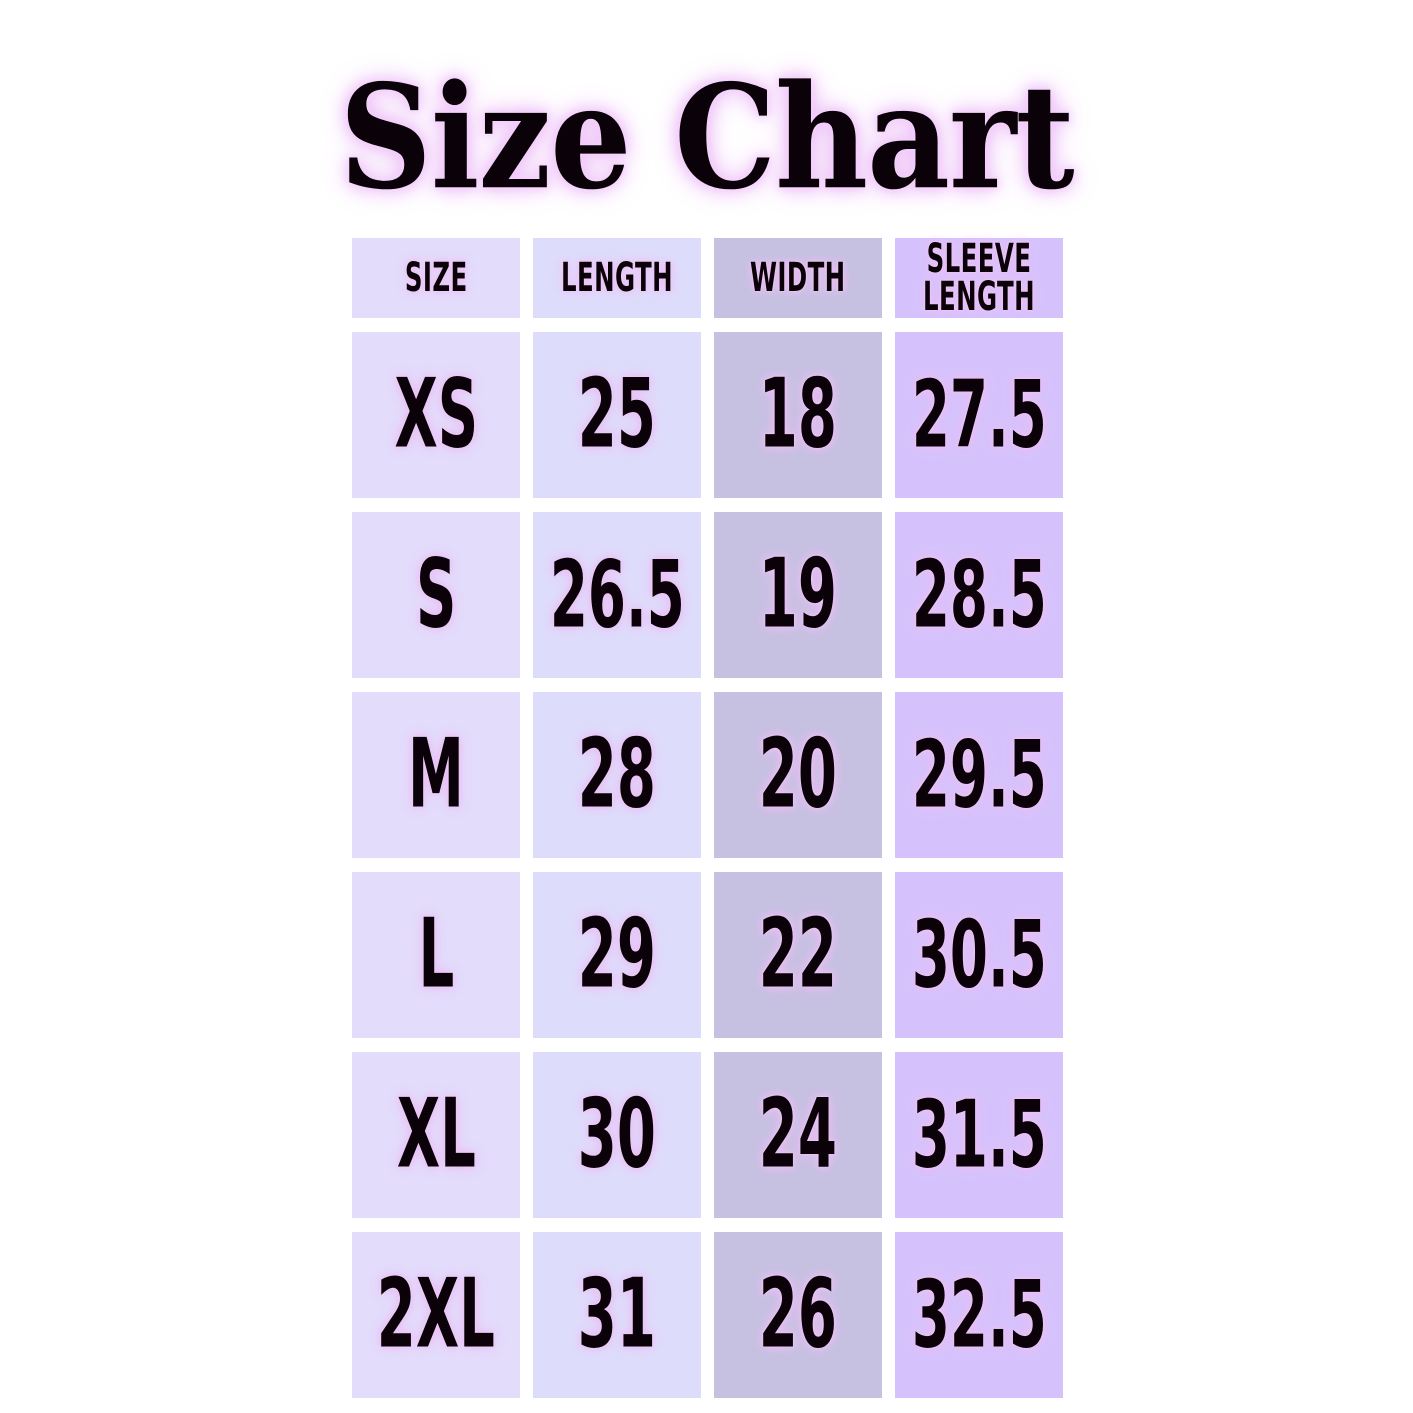 This screenshot has height=1413, width=1413. I want to click on table-cell-width: 26, so click(798, 1315).